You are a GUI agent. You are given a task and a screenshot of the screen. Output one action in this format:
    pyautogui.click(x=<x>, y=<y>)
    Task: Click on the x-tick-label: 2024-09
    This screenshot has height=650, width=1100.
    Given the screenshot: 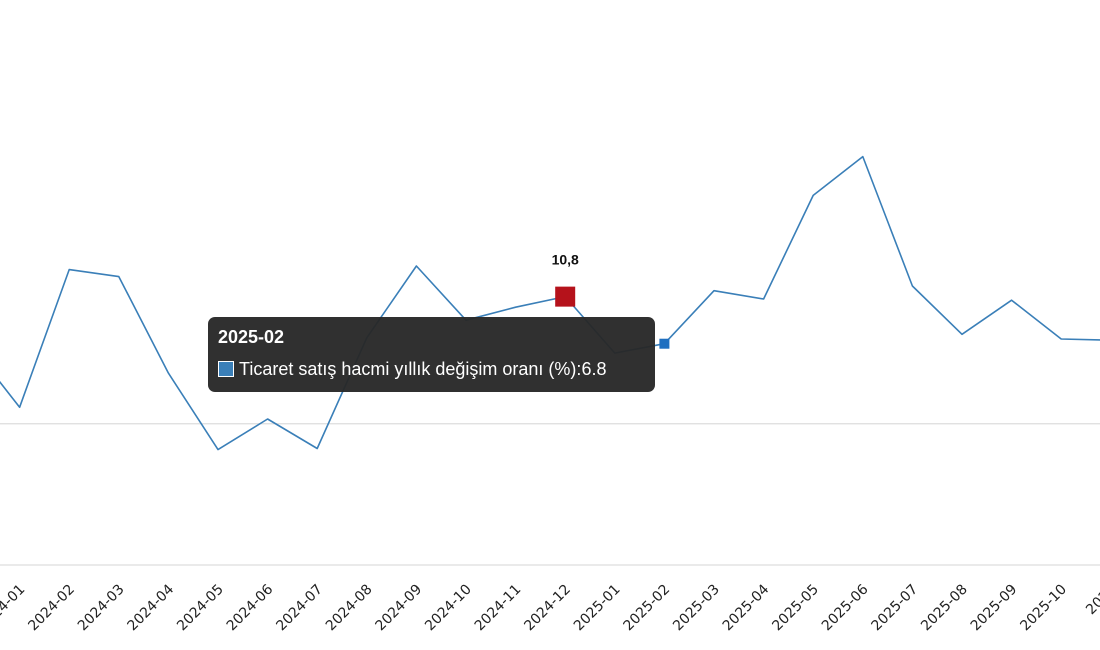 What is the action you would take?
    pyautogui.click(x=399, y=608)
    